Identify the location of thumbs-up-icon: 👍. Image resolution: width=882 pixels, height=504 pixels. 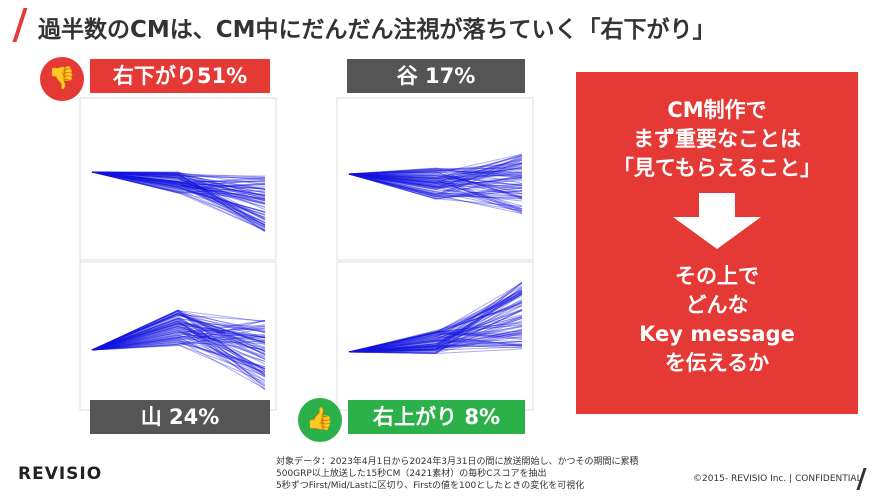
(320, 420).